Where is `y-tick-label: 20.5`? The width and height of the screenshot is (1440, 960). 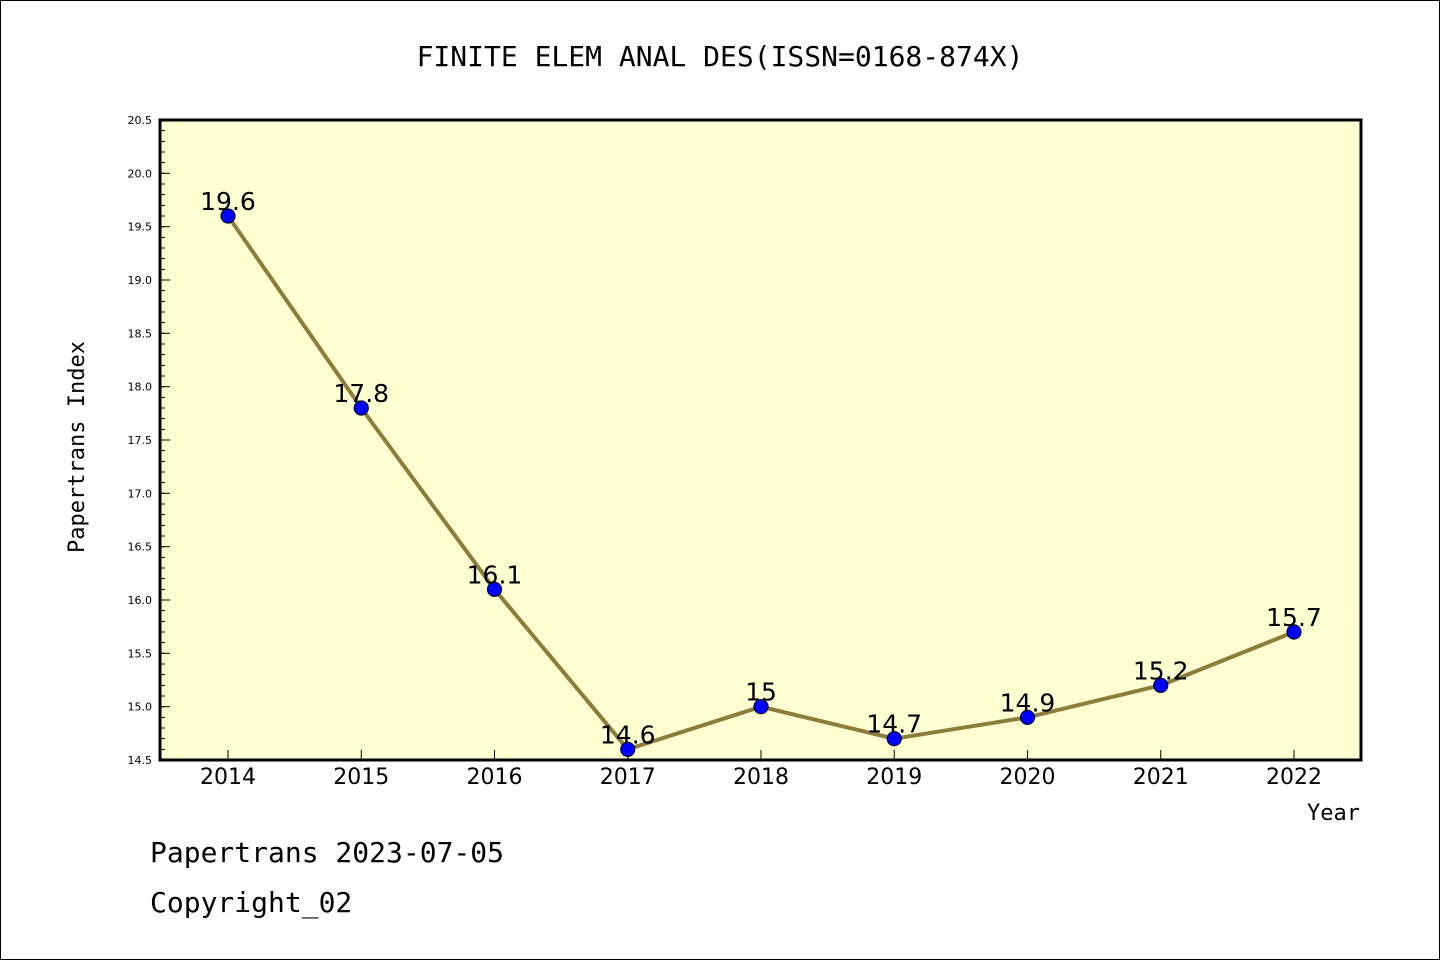
y-tick-label: 20.5 is located at coordinates (140, 120).